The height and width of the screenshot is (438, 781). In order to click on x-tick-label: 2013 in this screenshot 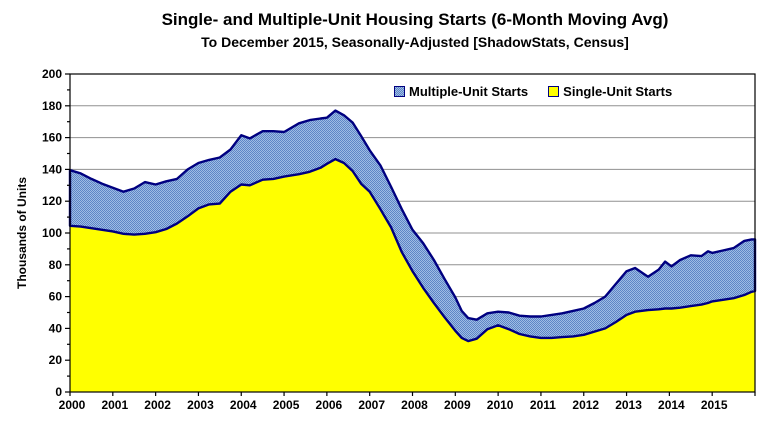, I will do `click(628, 405)`.